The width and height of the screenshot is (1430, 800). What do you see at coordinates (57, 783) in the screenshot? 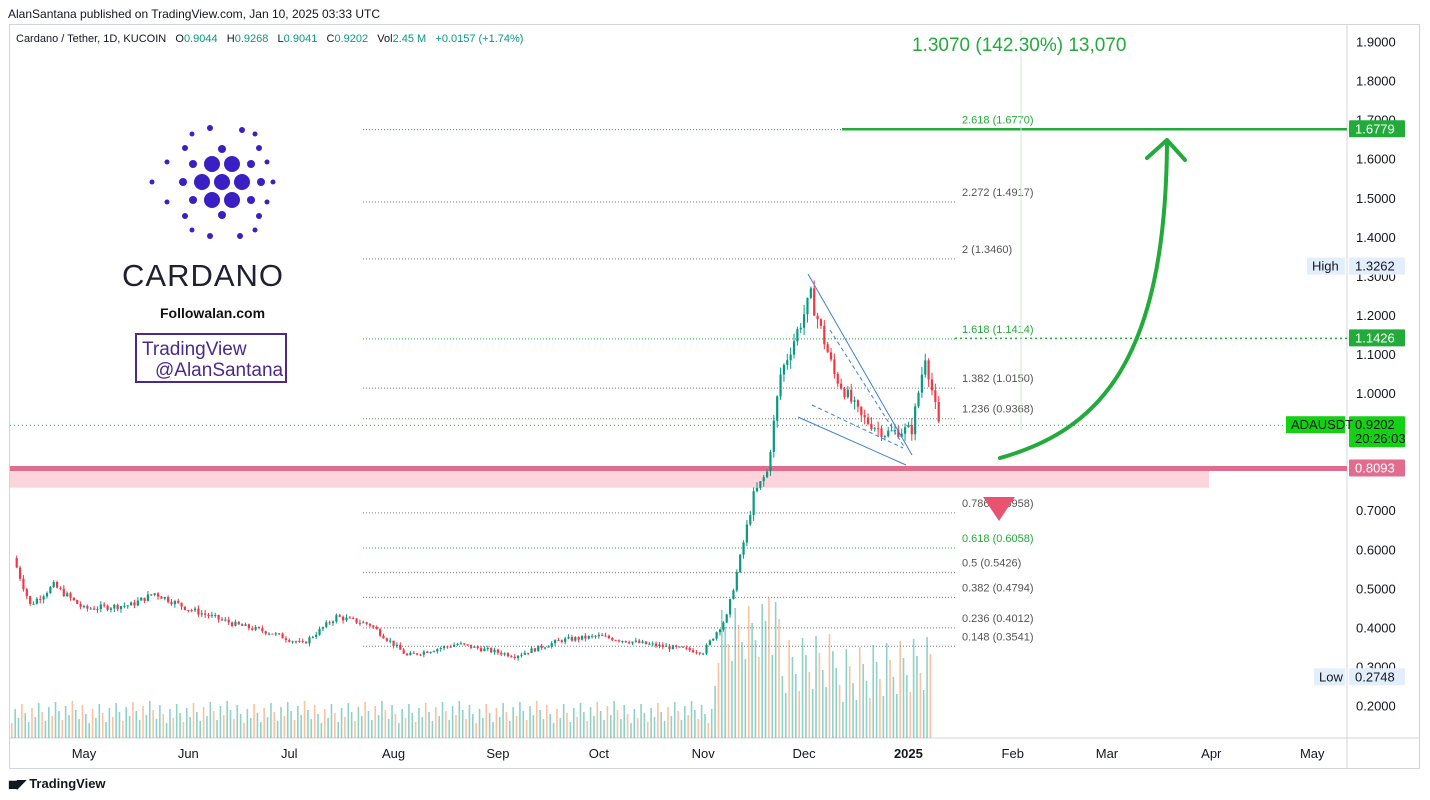
I see `footer-brand: ◼︎◤ TradingView` at bounding box center [57, 783].